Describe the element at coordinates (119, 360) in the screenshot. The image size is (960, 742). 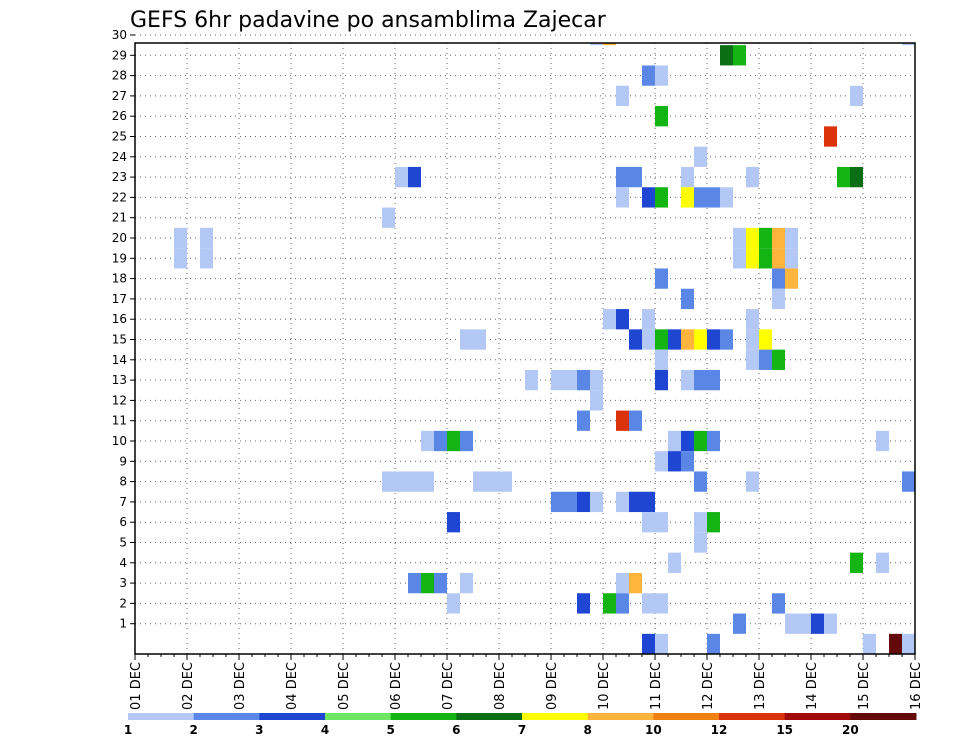
I see `y-tick-label: 14` at that location.